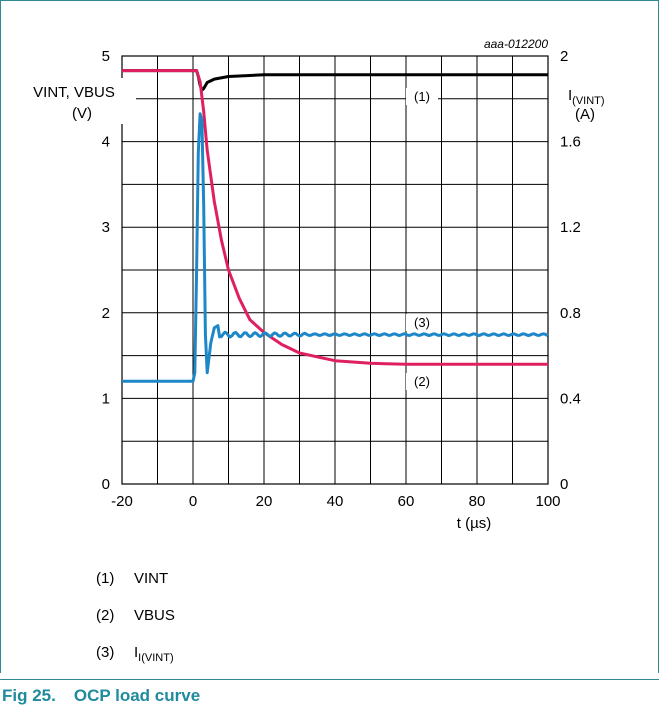  What do you see at coordinates (74, 92) in the screenshot?
I see `left-axis-label: VINT, VBUS` at bounding box center [74, 92].